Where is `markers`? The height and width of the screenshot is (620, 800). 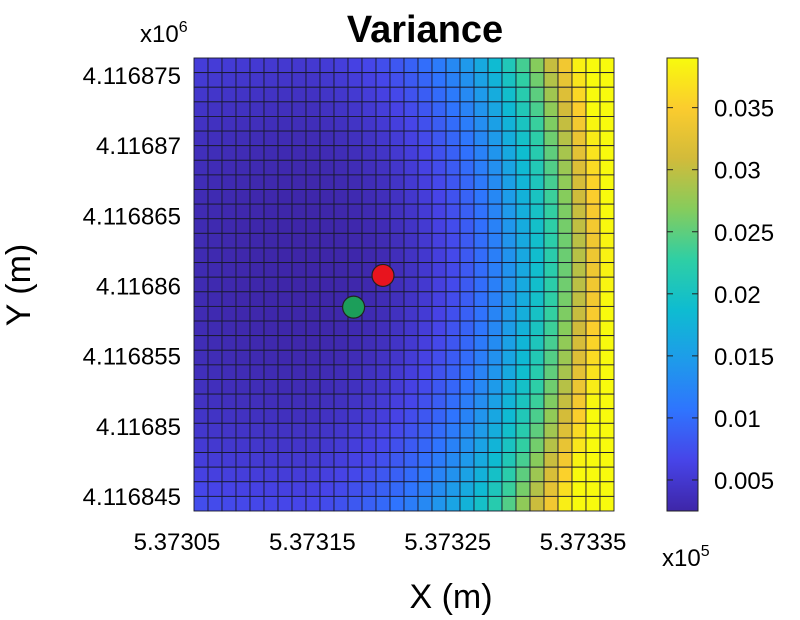 markers is located at coordinates (368, 291).